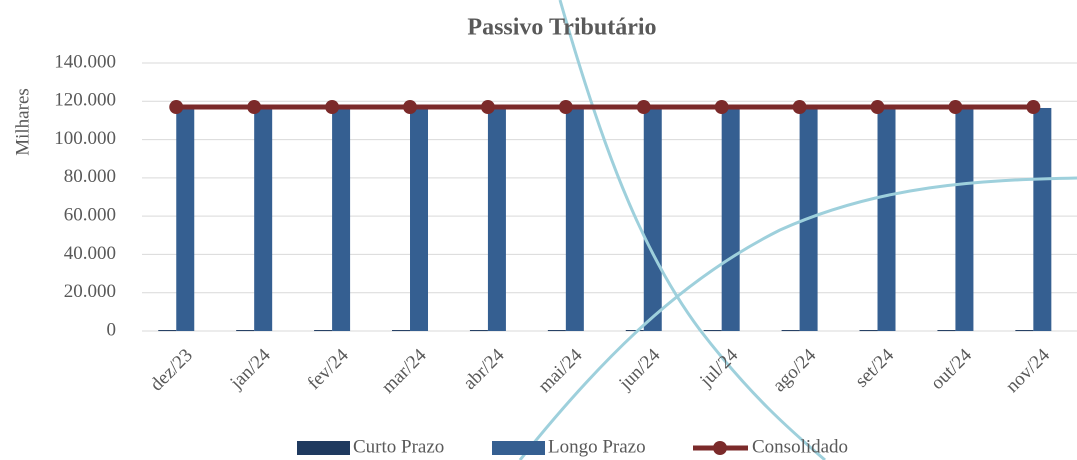 The image size is (1077, 460). I want to click on y-tick-label: 20.000, so click(90, 291).